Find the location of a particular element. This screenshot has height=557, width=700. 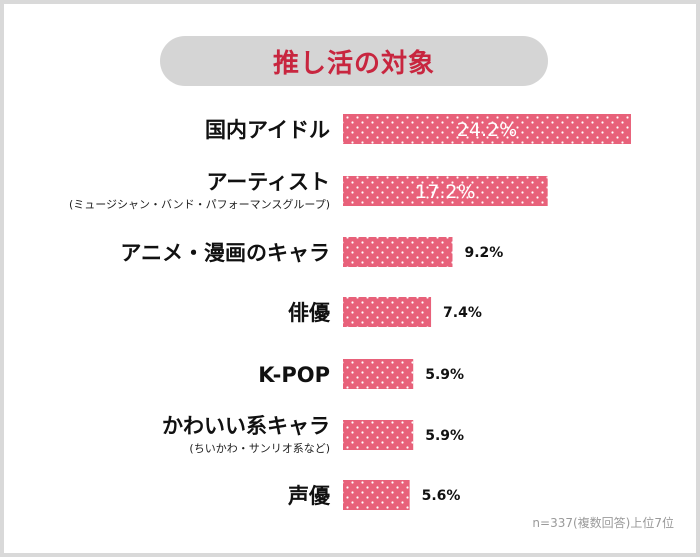

value-label-6: 5.6% is located at coordinates (441, 496).